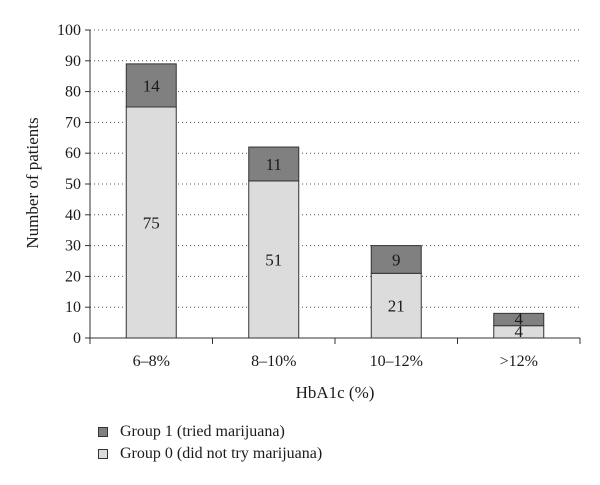  What do you see at coordinates (73, 153) in the screenshot?
I see `y-tick-label: 60` at bounding box center [73, 153].